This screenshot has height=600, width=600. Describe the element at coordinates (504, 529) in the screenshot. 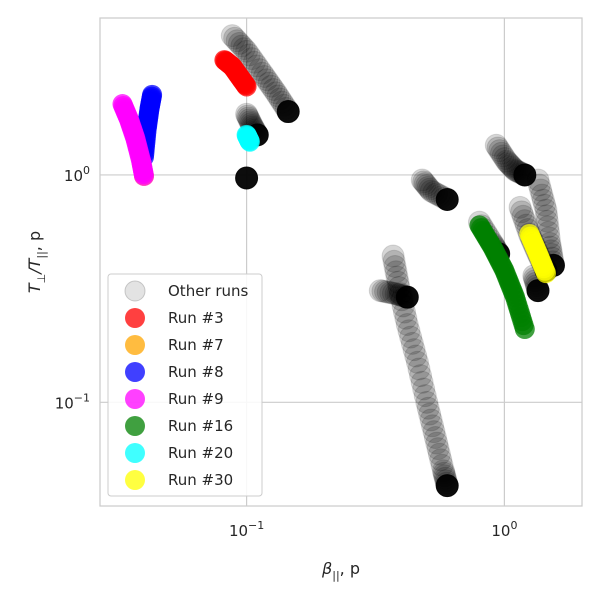

I see `x-tick-label: 100` at that location.